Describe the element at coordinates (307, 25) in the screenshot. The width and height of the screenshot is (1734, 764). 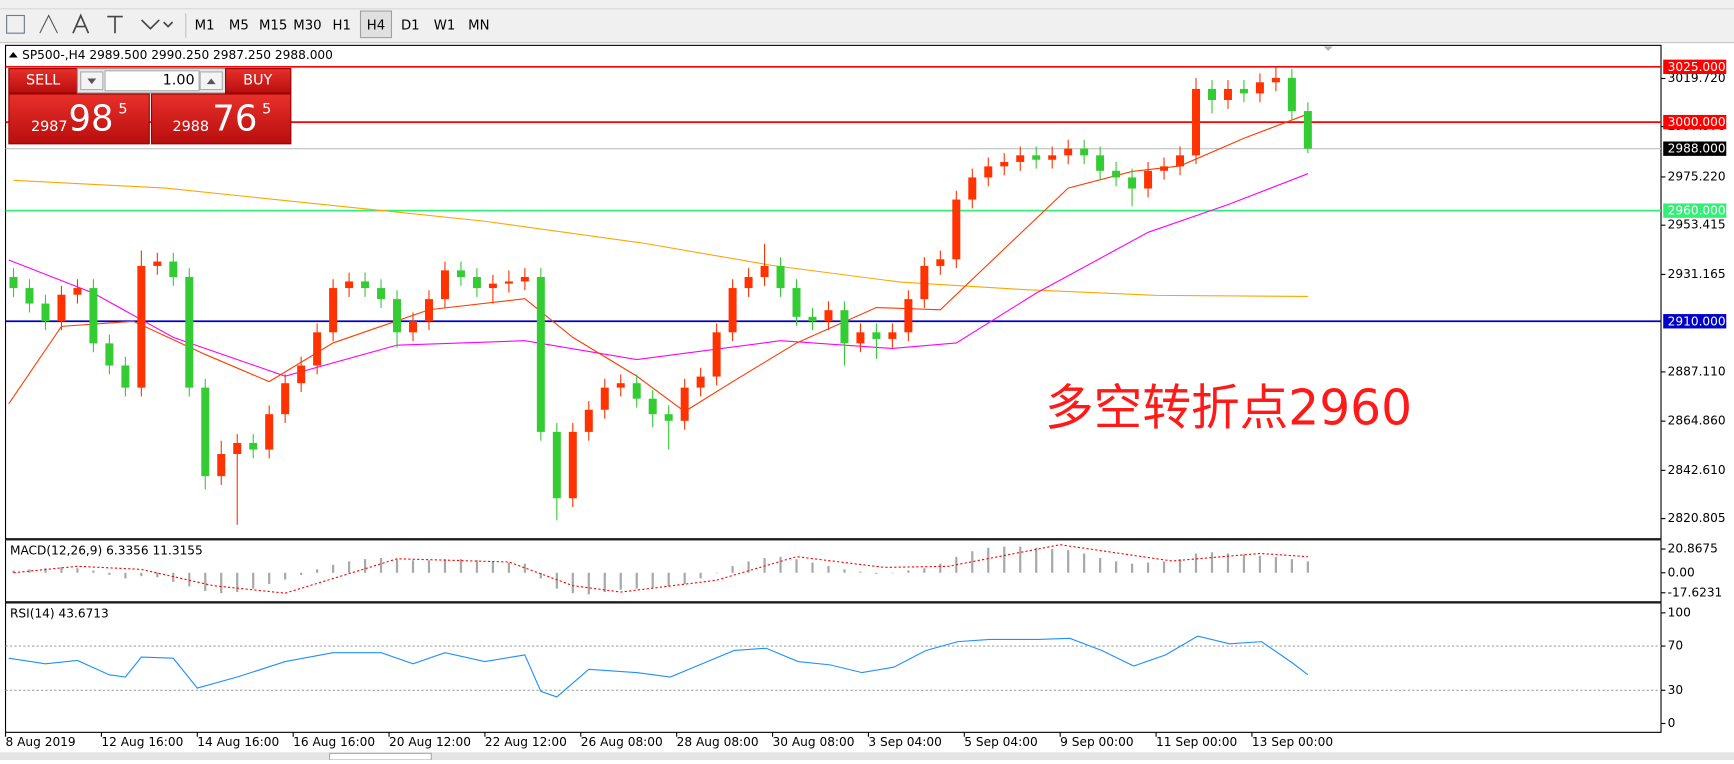
I see `timeframe-button: M30` at that location.